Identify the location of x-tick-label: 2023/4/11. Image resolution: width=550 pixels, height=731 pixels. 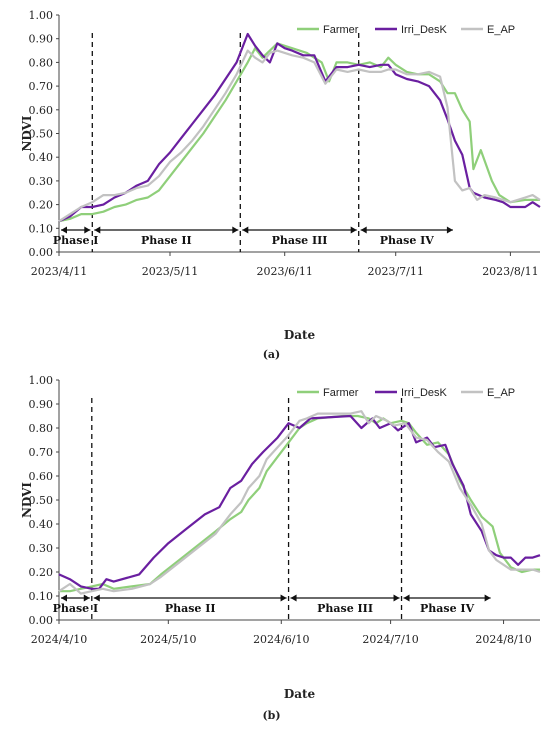
(59, 271).